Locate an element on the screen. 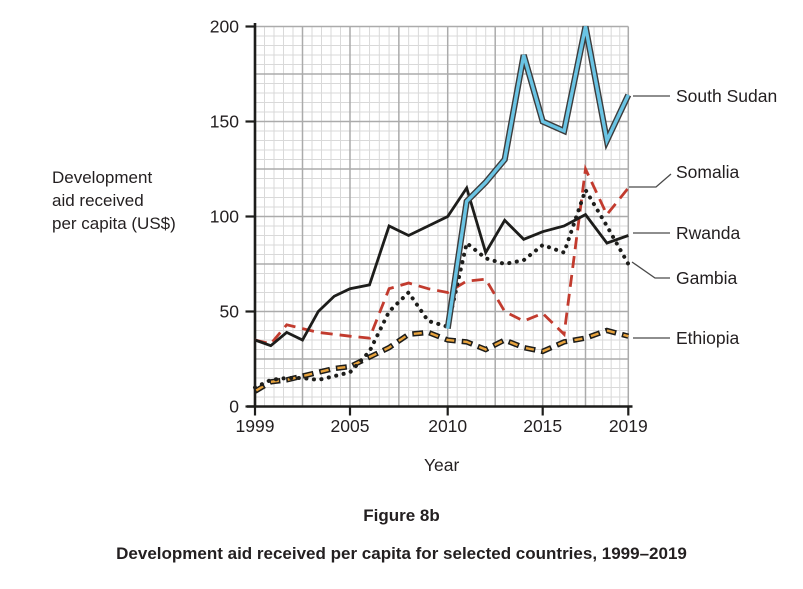 This screenshot has height=589, width=803. y-tick-label: 150 is located at coordinates (224, 122).